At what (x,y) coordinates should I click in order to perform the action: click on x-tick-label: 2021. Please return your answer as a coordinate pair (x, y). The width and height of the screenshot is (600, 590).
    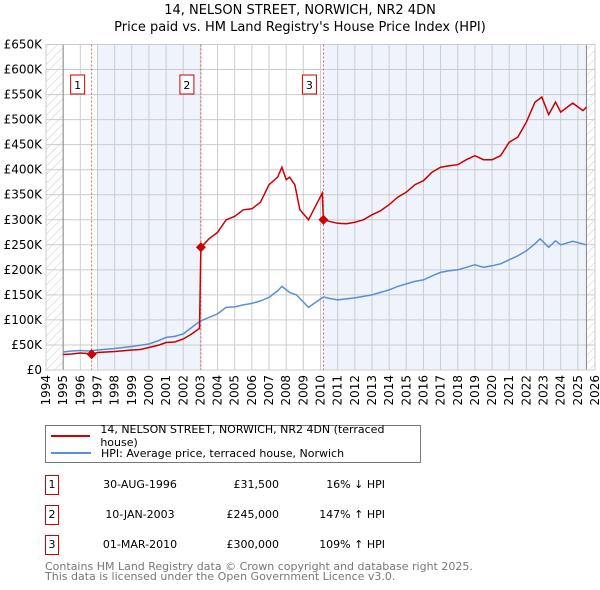
    Looking at the image, I should click on (509, 390).